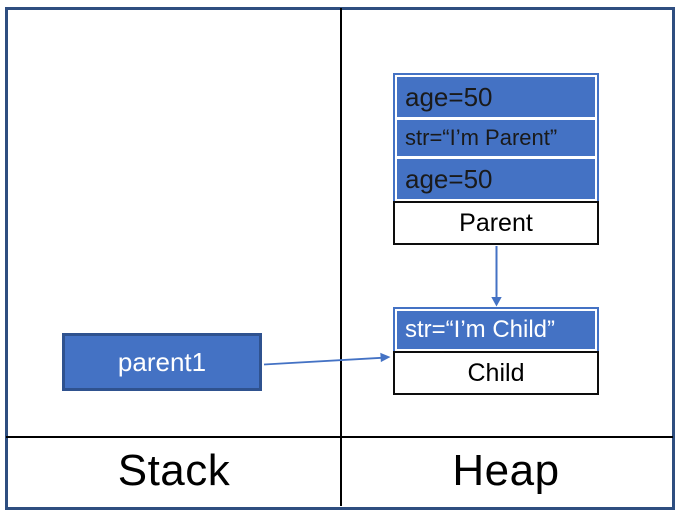 This screenshot has width=681, height=513. Describe the element at coordinates (496, 223) in the screenshot. I see `parent-object-name-box: Parent` at that location.